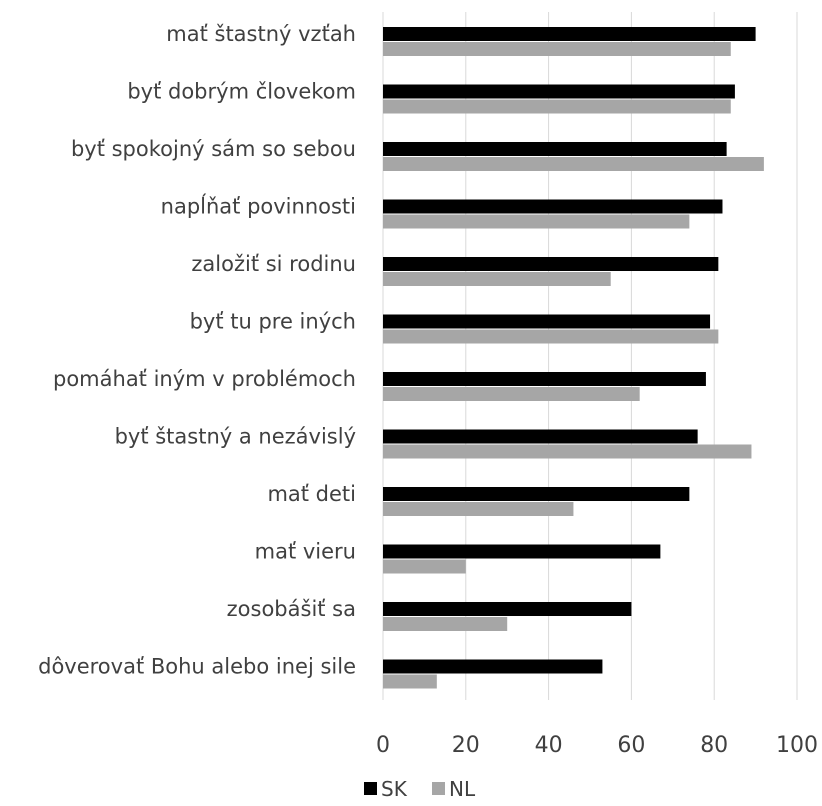 This screenshot has width=822, height=806. Describe the element at coordinates (714, 745) in the screenshot. I see `x-tick-label: 80` at that location.